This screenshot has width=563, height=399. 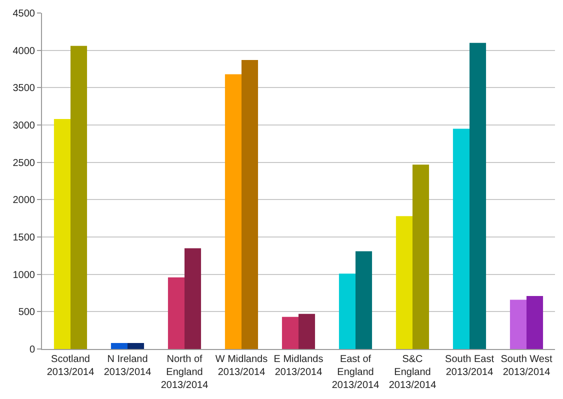 I want to click on x-tick-label: E Midlands 2013/2014, so click(x=299, y=366).